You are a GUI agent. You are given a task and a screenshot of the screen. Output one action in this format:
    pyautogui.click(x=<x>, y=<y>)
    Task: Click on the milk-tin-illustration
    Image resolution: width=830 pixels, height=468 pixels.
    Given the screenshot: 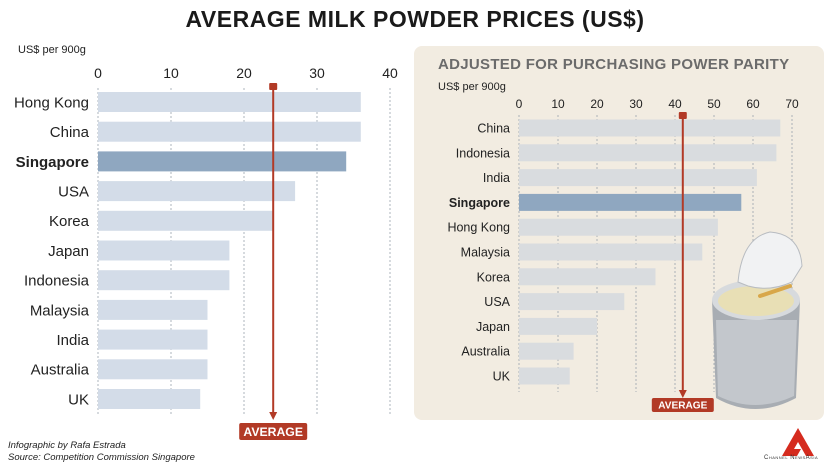 What is the action you would take?
    pyautogui.click(x=757, y=320)
    